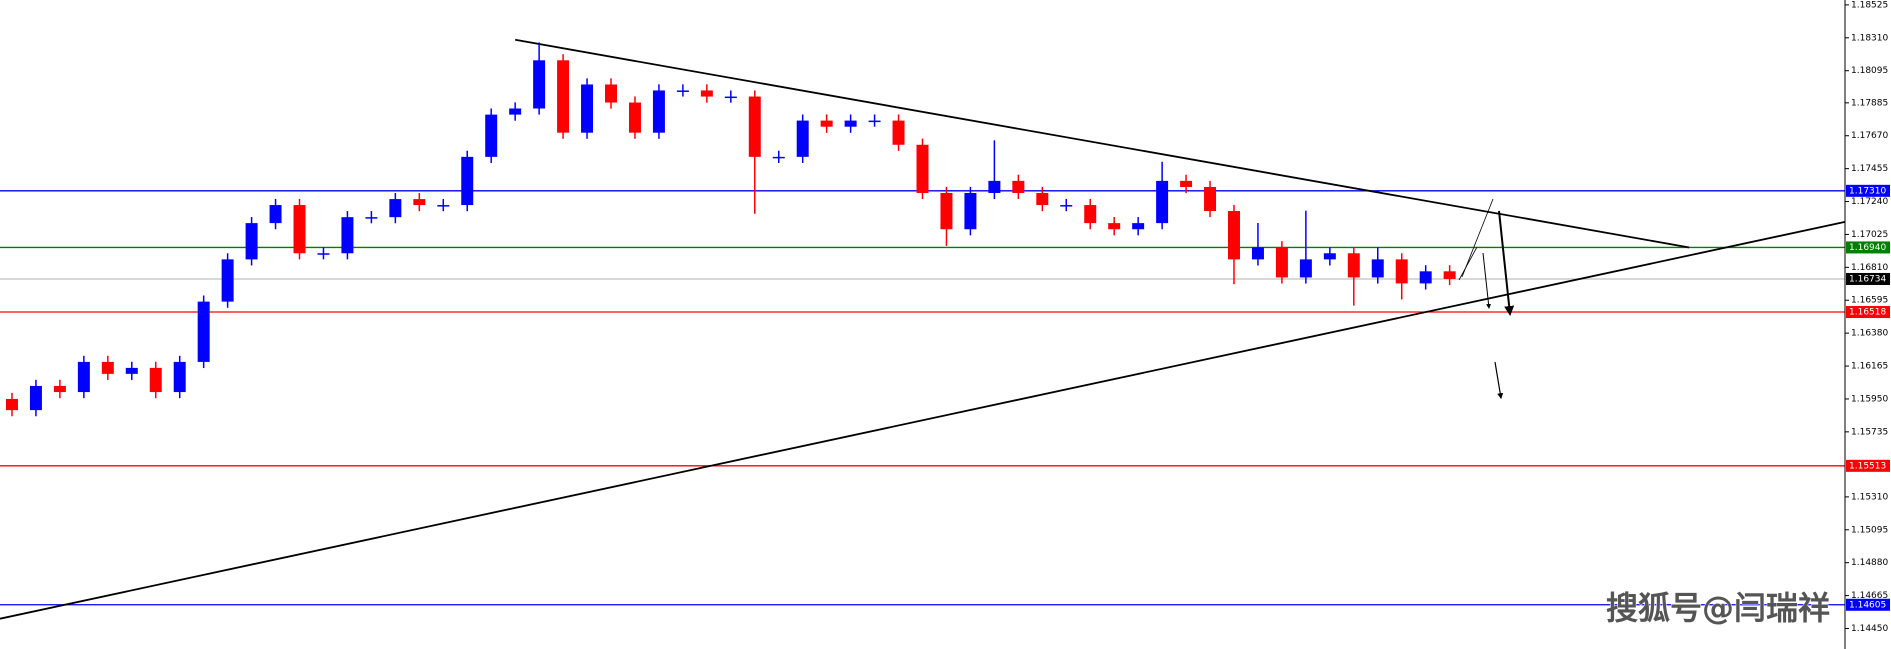 The image size is (1891, 649). Describe the element at coordinates (1869, 202) in the screenshot. I see `y-tick-label: 1.17240` at that location.